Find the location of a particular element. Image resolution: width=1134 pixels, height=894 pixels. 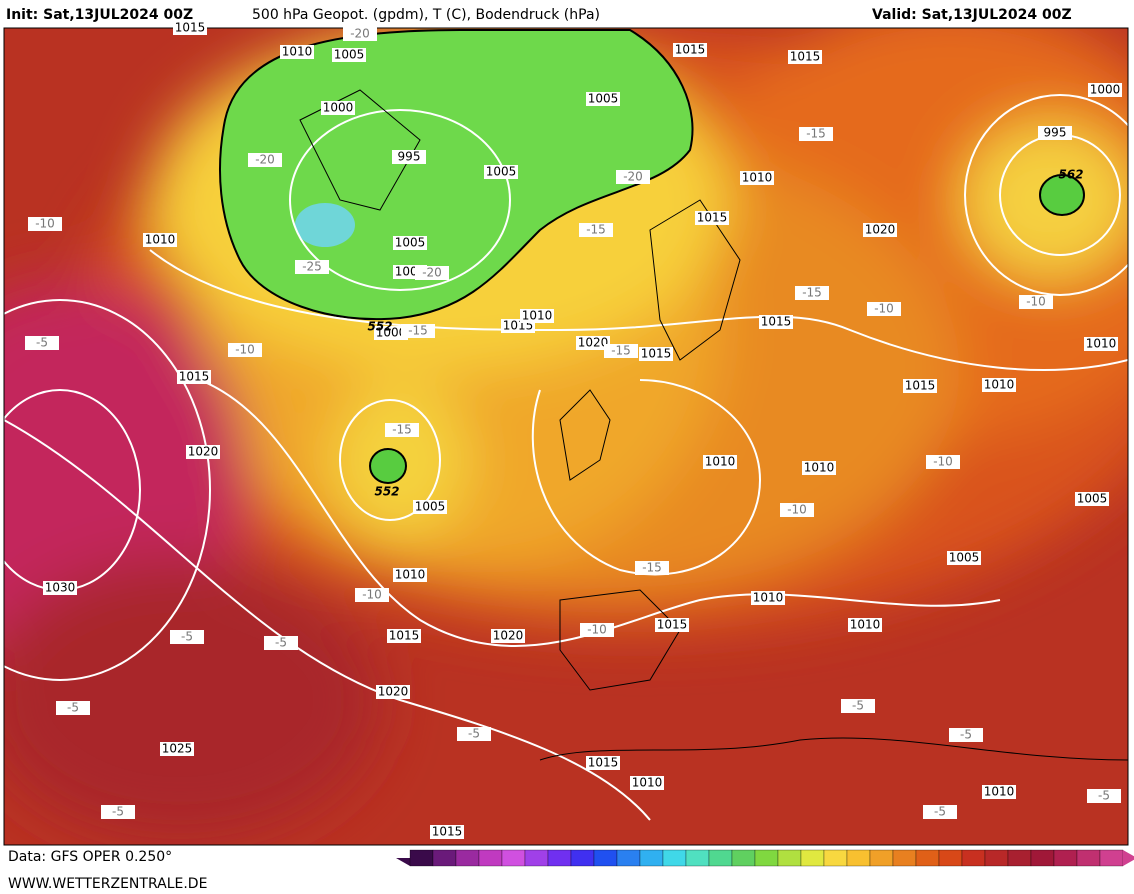

isobar-label: 1025 is located at coordinates (177, 749).